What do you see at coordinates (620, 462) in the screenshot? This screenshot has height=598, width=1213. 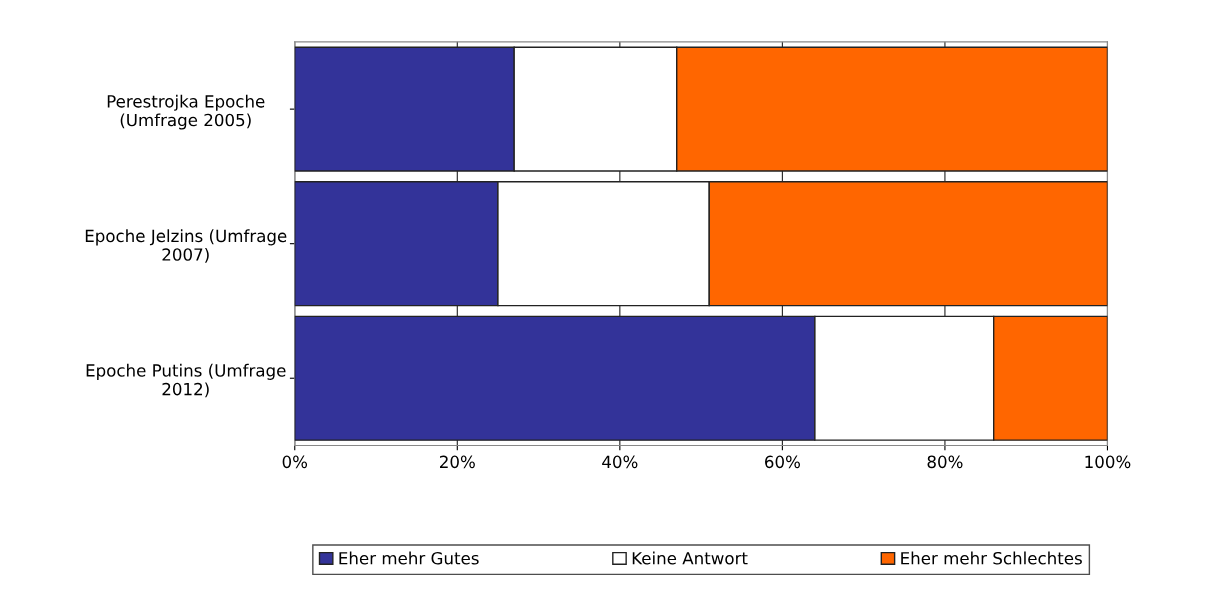 I see `x-tick-label: 40%` at bounding box center [620, 462].